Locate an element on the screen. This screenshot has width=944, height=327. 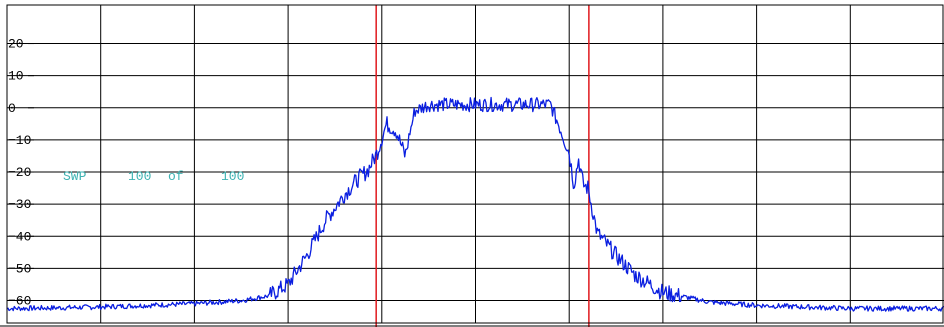
y-tick-label: −20 is located at coordinates (19, 172).